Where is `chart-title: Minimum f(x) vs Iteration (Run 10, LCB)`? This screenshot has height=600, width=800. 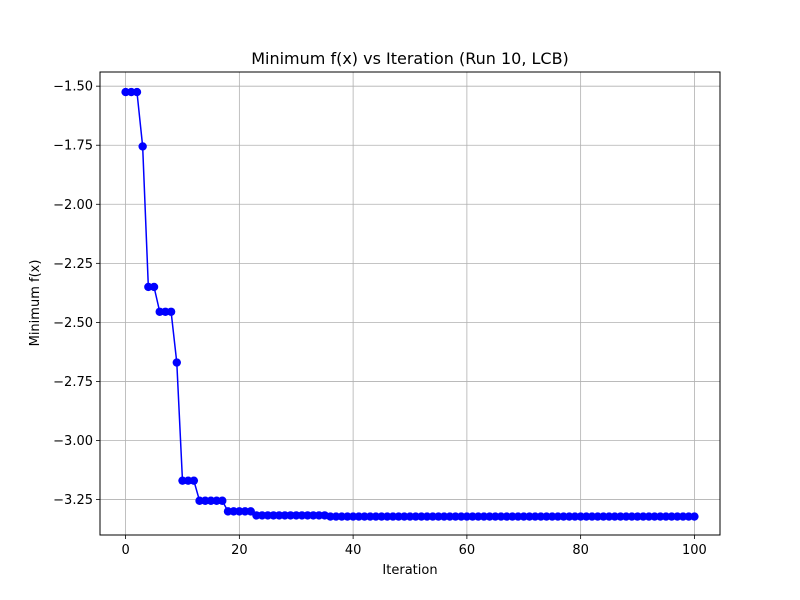
chart-title: Minimum f(x) vs Iteration (Run 10, LCB) is located at coordinates (410, 58).